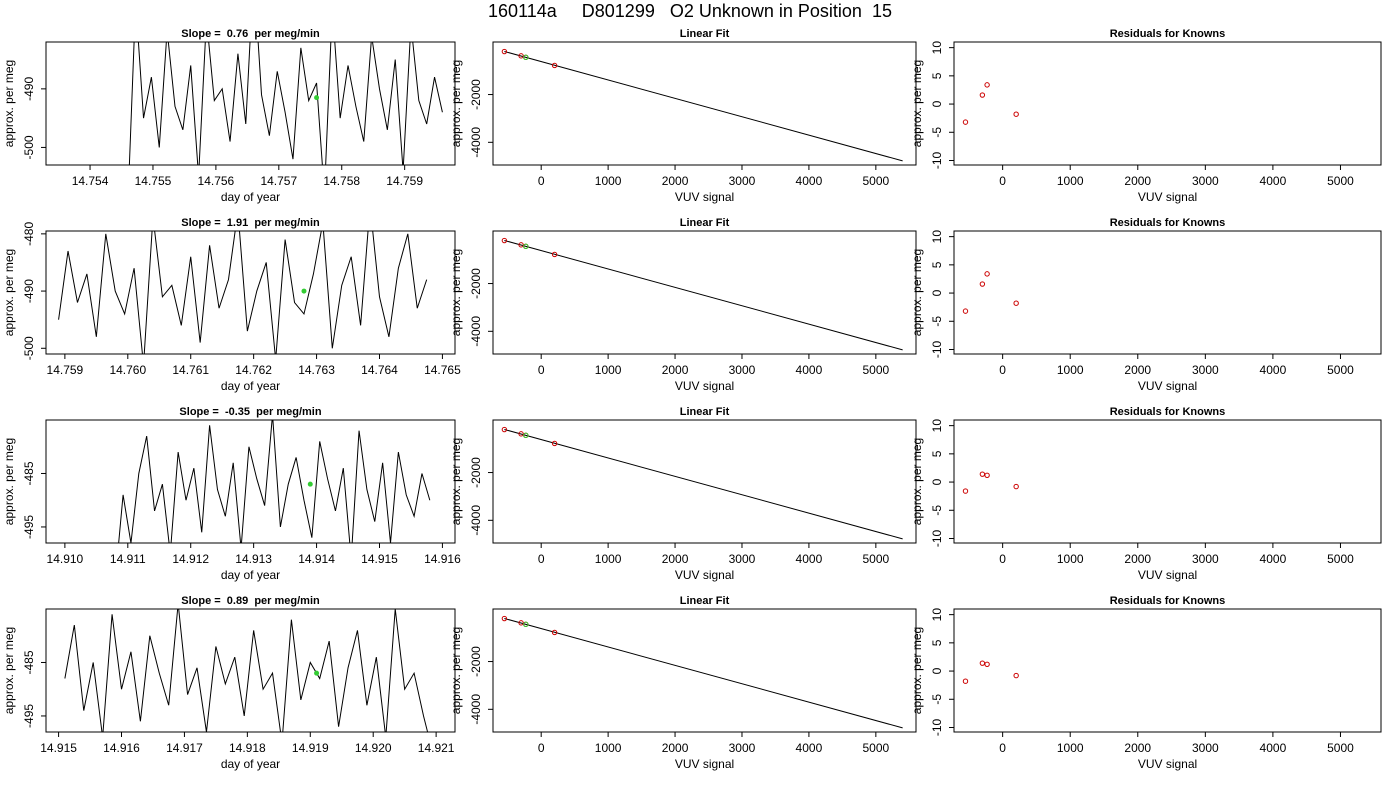 The width and height of the screenshot is (1400, 800). What do you see at coordinates (29, 291) in the screenshot?
I see `y-tick-label: -490` at bounding box center [29, 291].